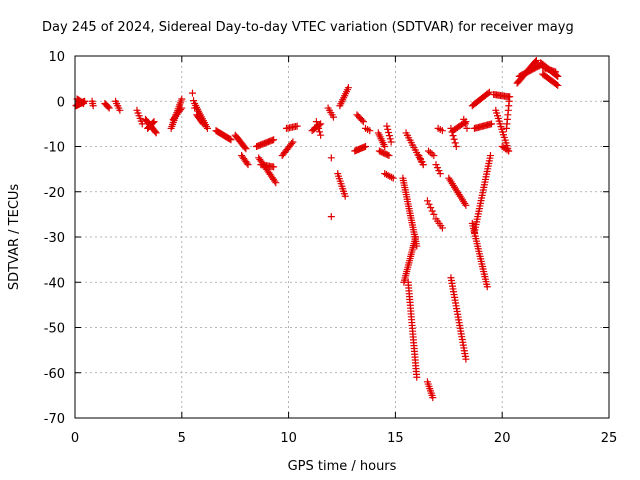 This screenshot has width=640, height=480. Describe the element at coordinates (54, 148) in the screenshot. I see `y-tick-label: -10` at that location.